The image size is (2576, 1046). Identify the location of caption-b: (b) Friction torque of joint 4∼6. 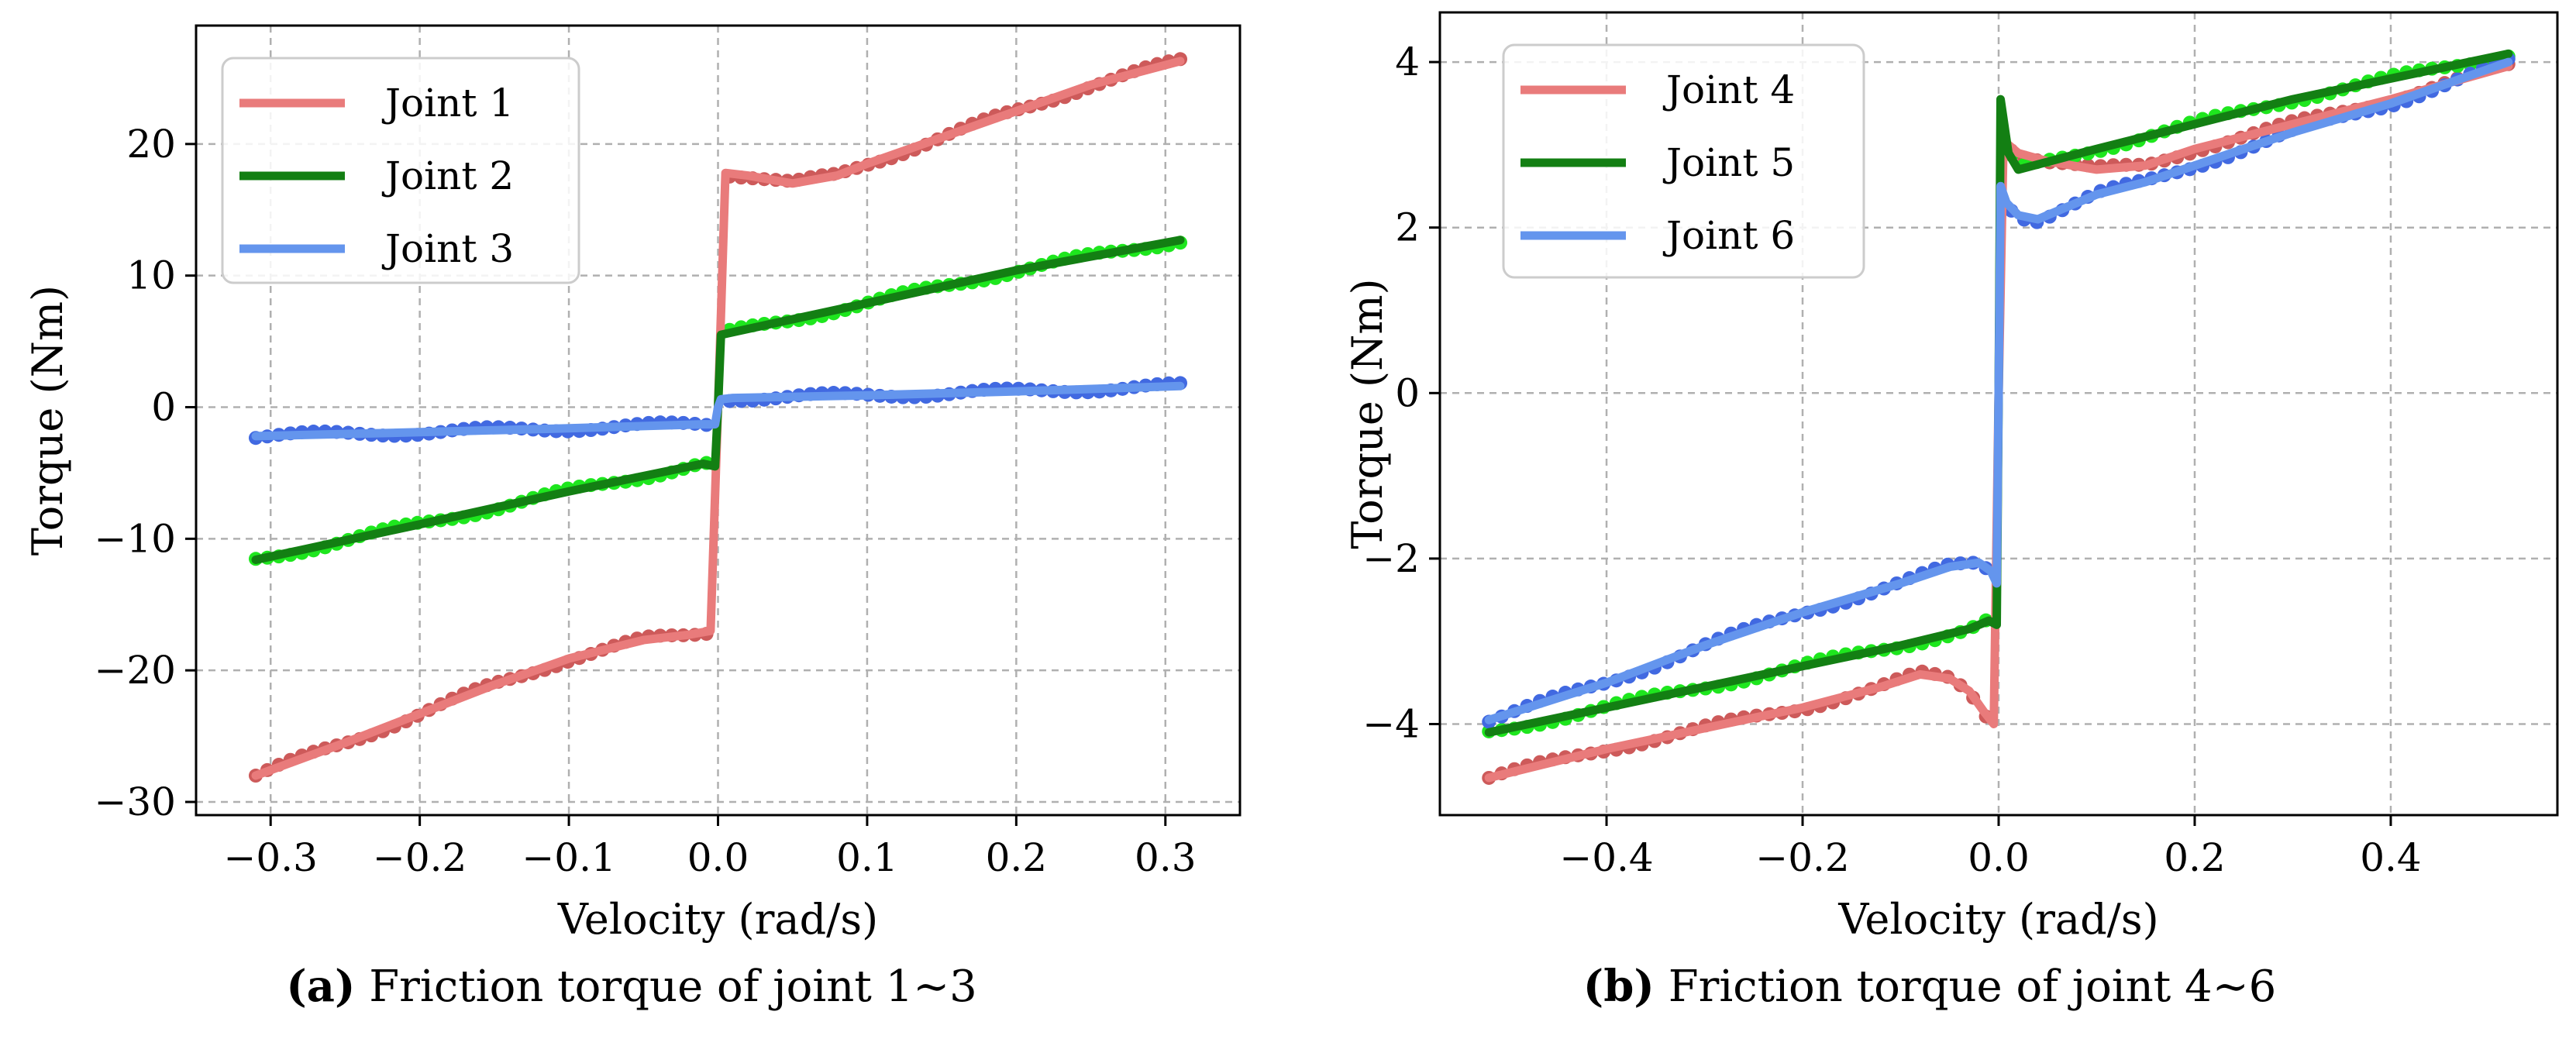
(1930, 987).